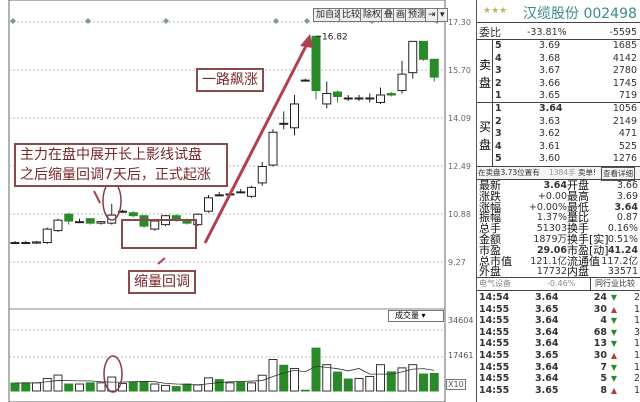  I want to click on price-axis-label: 12.49, so click(459, 166).